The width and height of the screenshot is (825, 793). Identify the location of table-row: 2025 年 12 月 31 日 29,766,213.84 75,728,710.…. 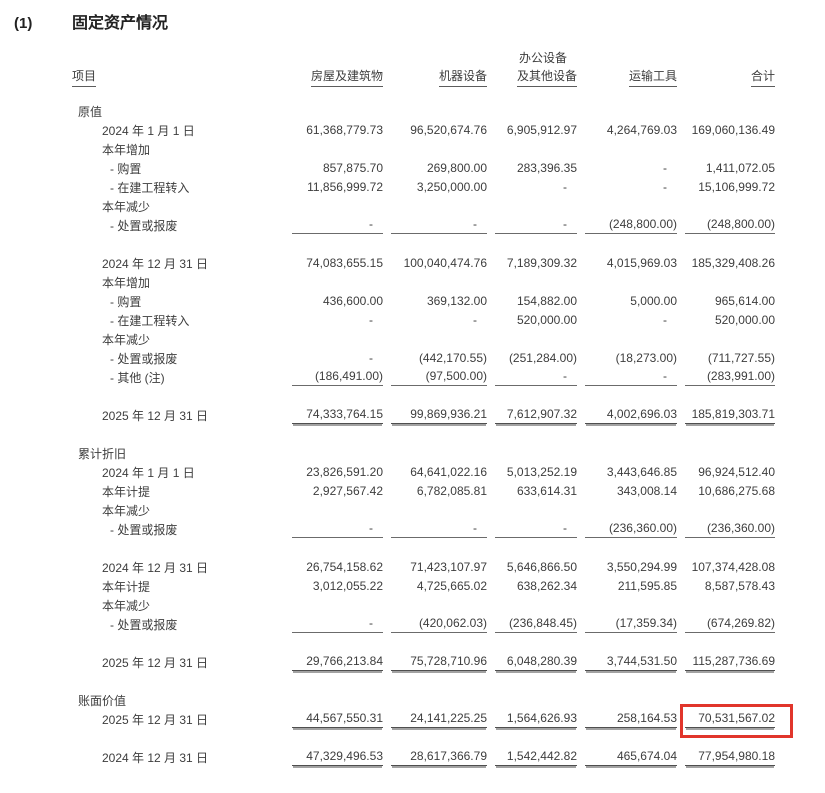
(423, 661).